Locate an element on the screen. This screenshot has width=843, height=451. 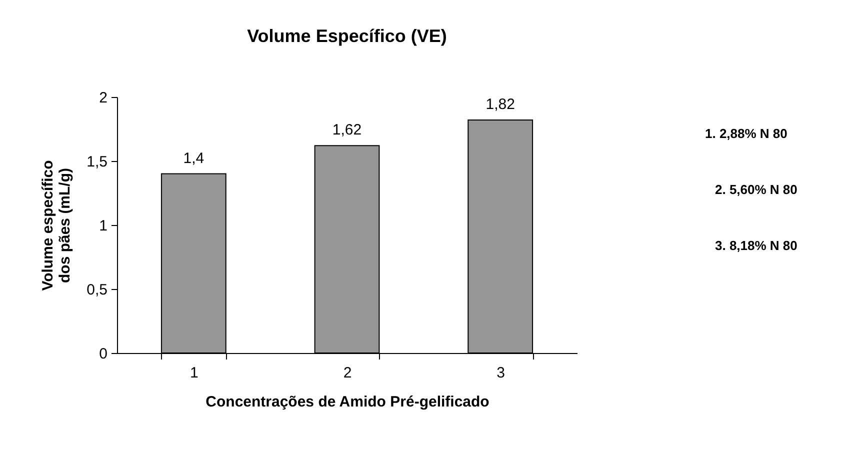
x-tick-label: 1 is located at coordinates (194, 373).